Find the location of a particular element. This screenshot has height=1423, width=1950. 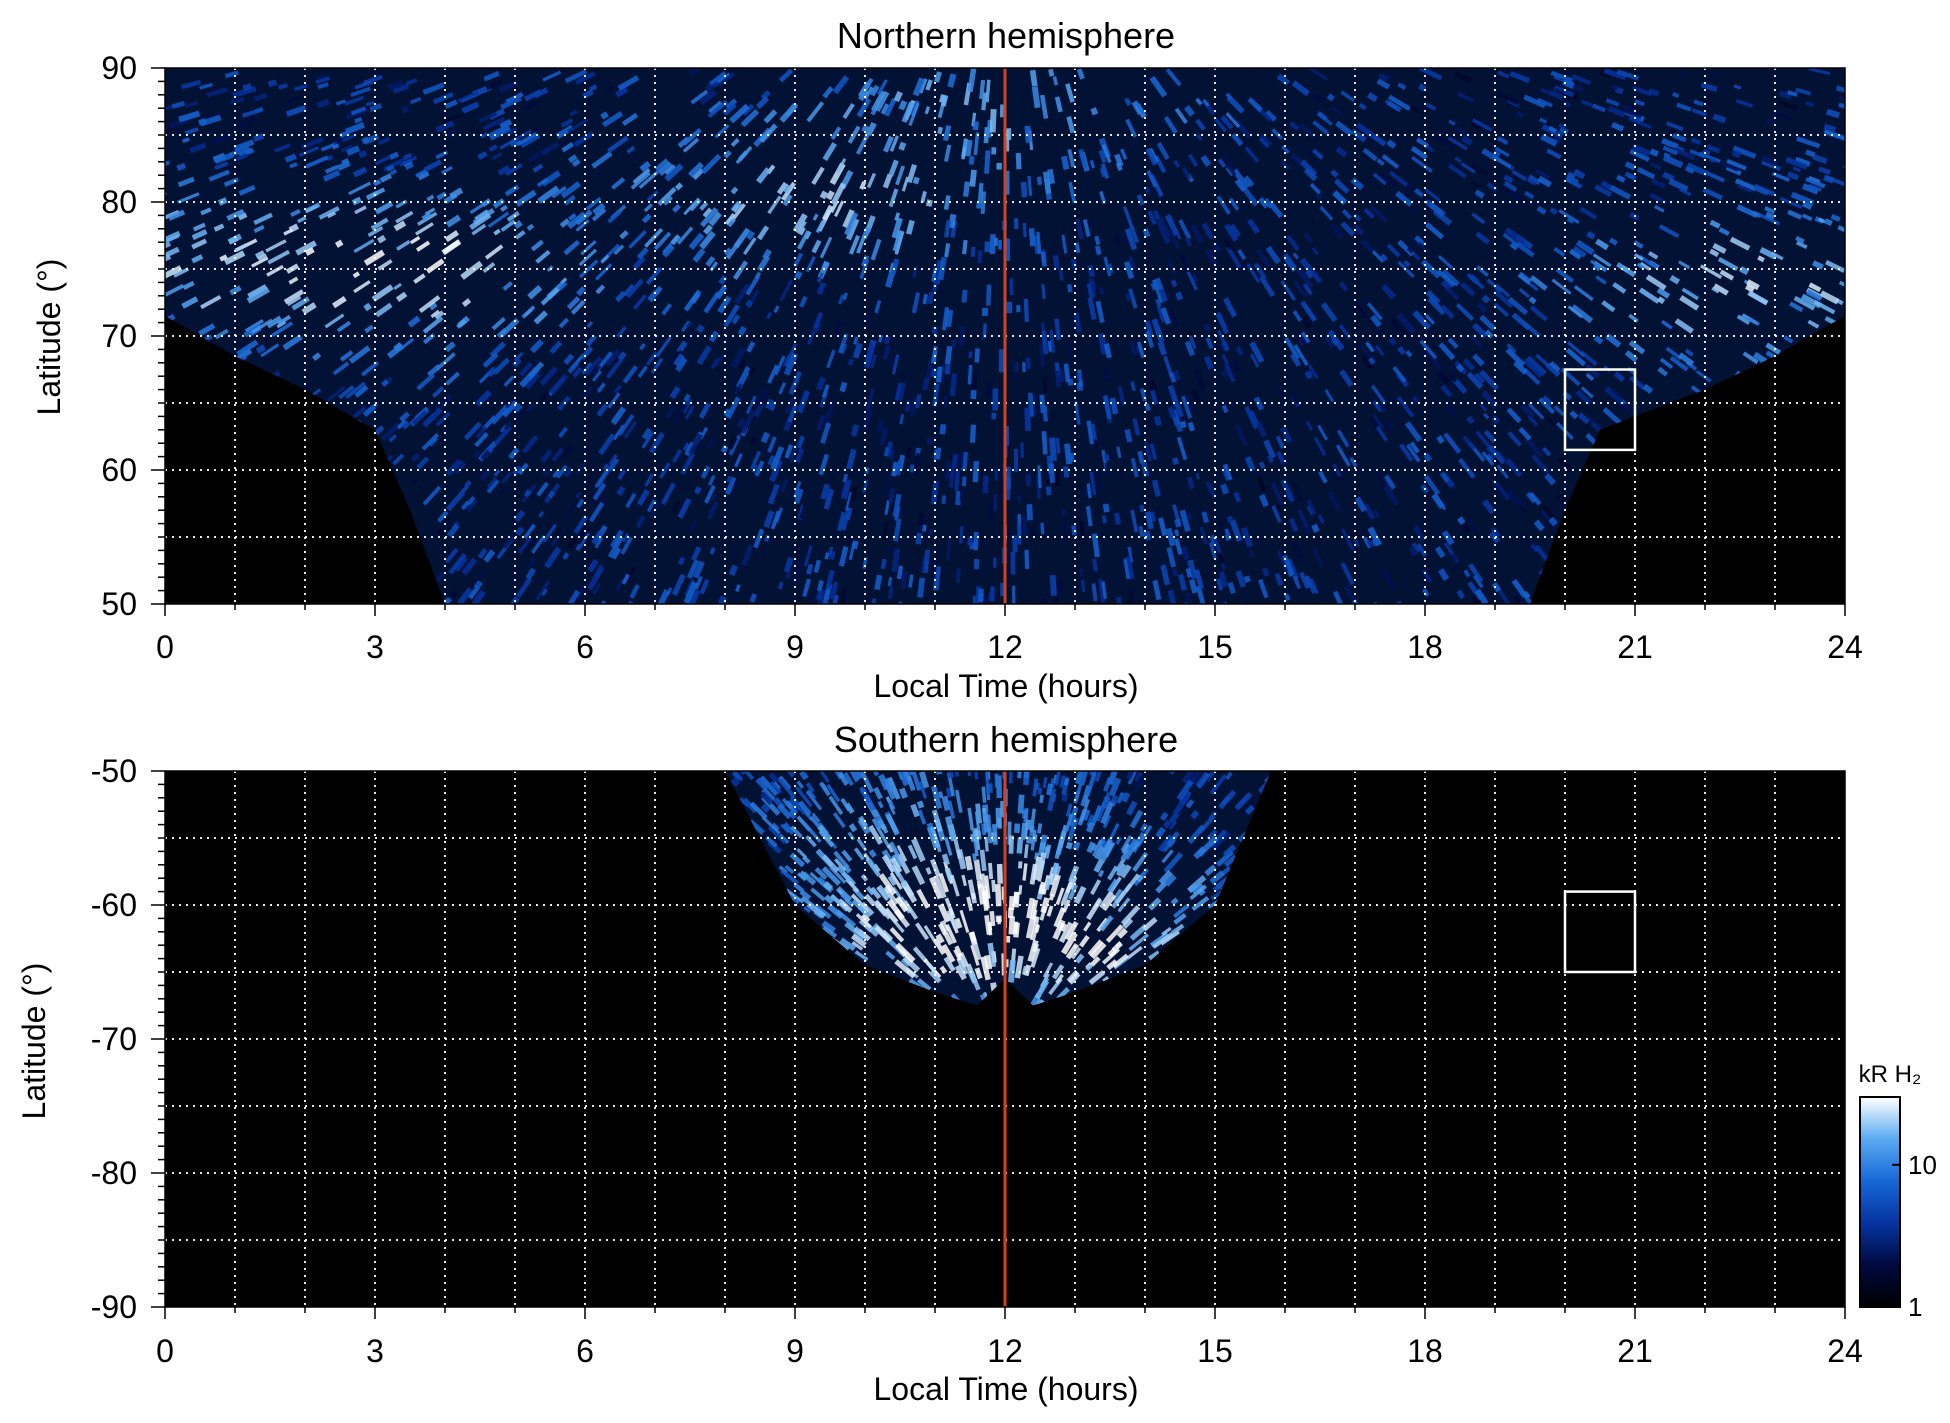

y-tick-label: -70 is located at coordinates (114, 1039).